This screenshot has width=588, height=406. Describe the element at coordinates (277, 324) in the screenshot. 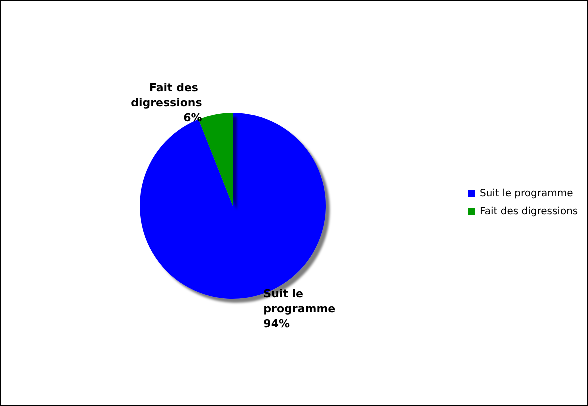

I see `data-label: 94%` at that location.